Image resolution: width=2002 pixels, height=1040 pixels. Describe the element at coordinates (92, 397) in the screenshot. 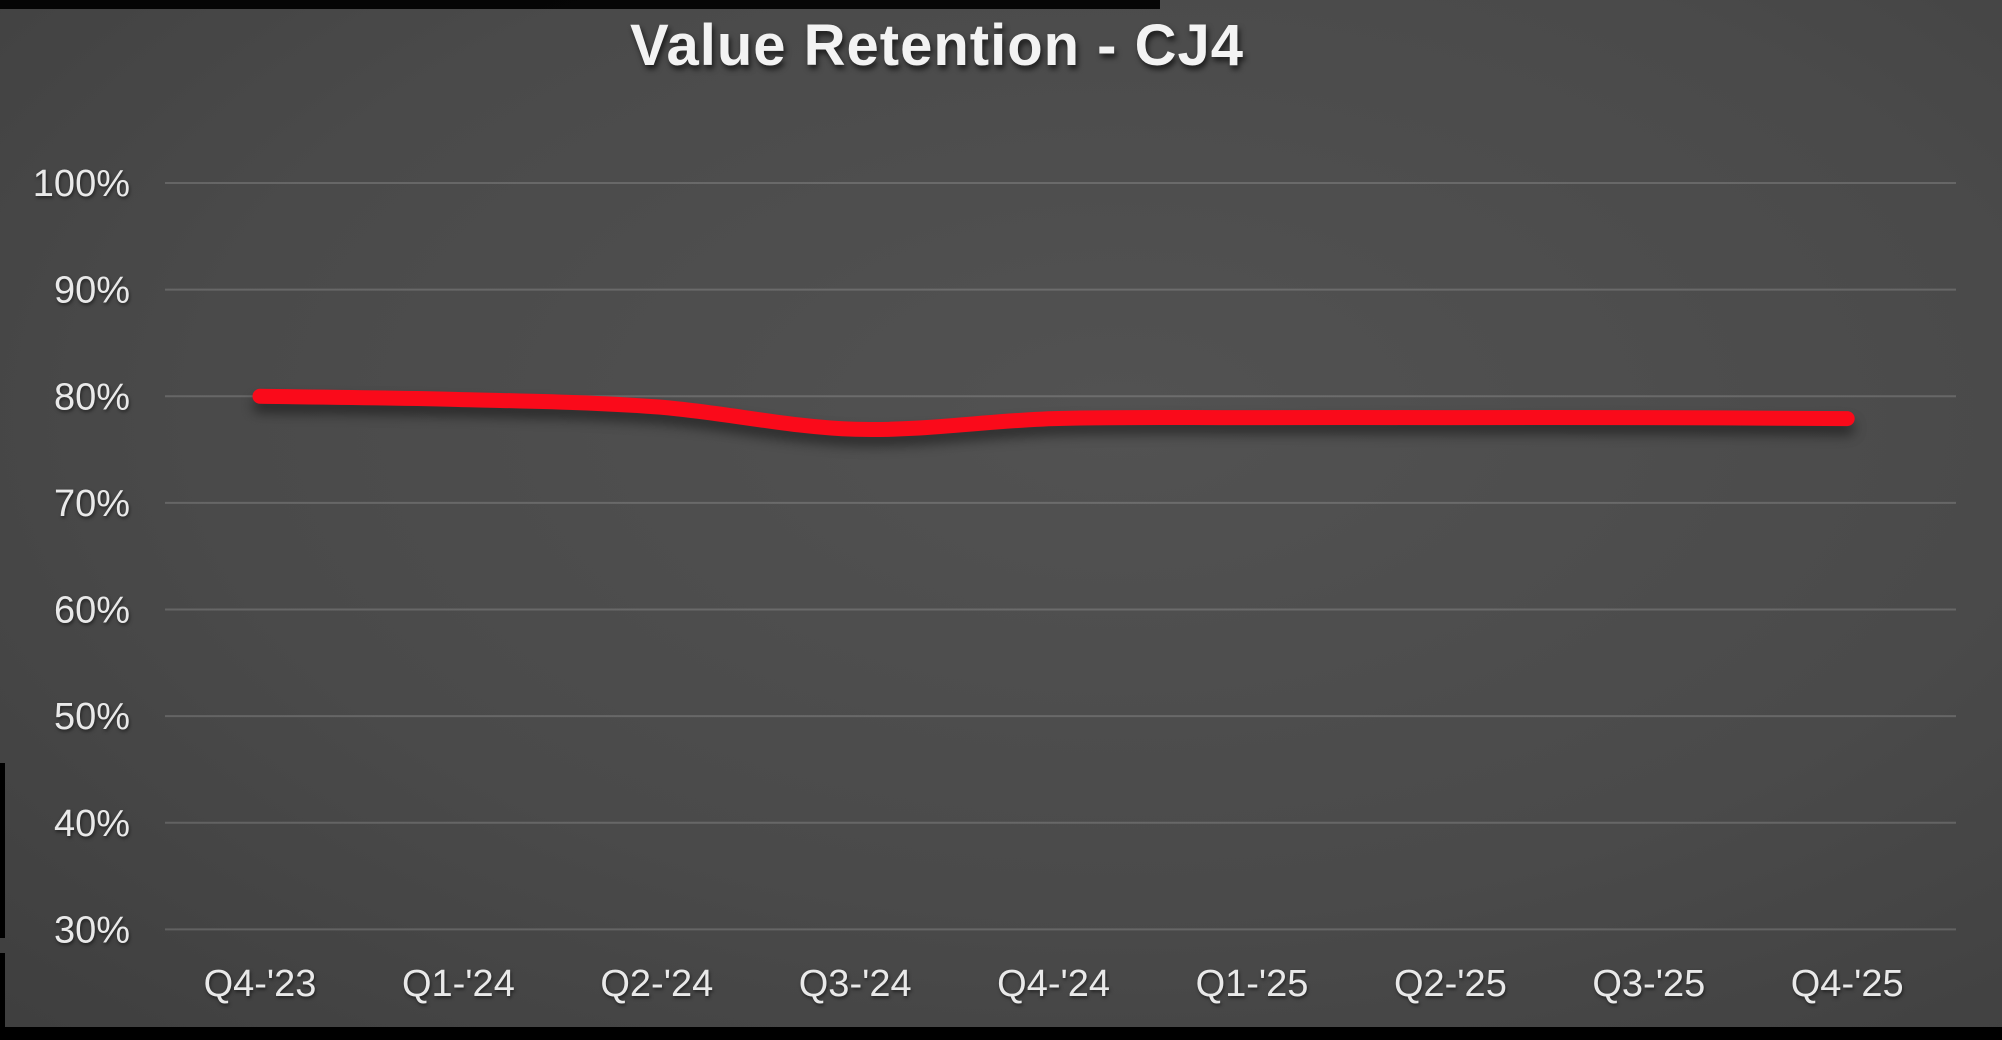

I see `y-tick-label: 80%` at that location.